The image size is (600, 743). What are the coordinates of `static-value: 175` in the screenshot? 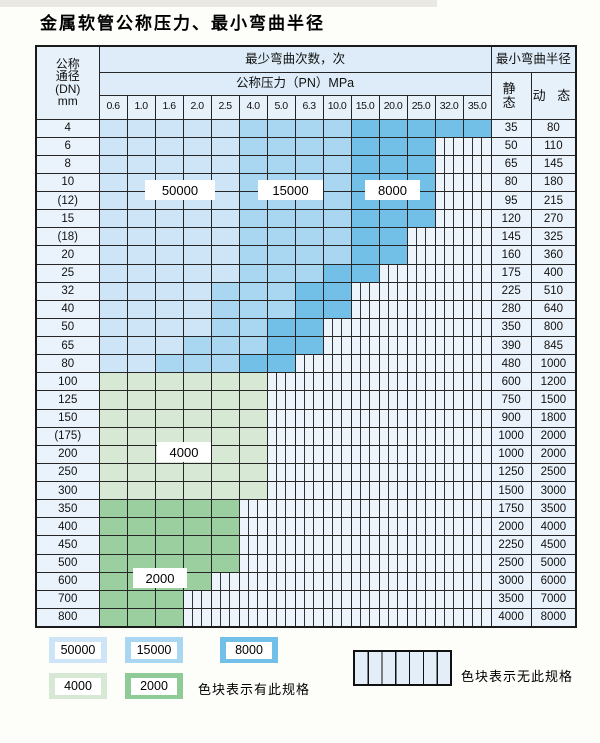 It's located at (511, 273).